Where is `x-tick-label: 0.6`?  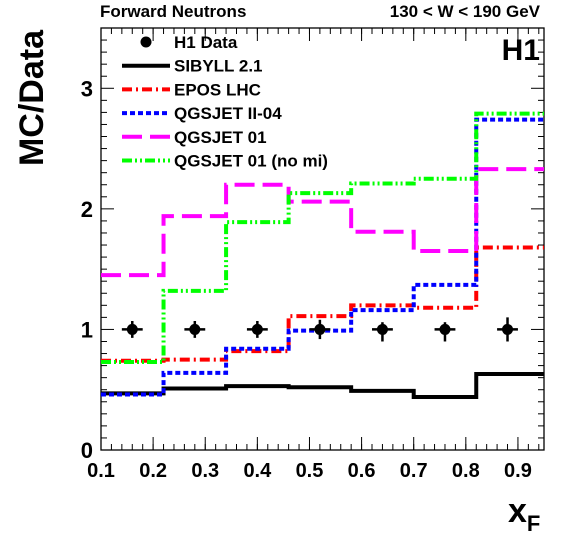 x-tick-label: 0.6 is located at coordinates (362, 471).